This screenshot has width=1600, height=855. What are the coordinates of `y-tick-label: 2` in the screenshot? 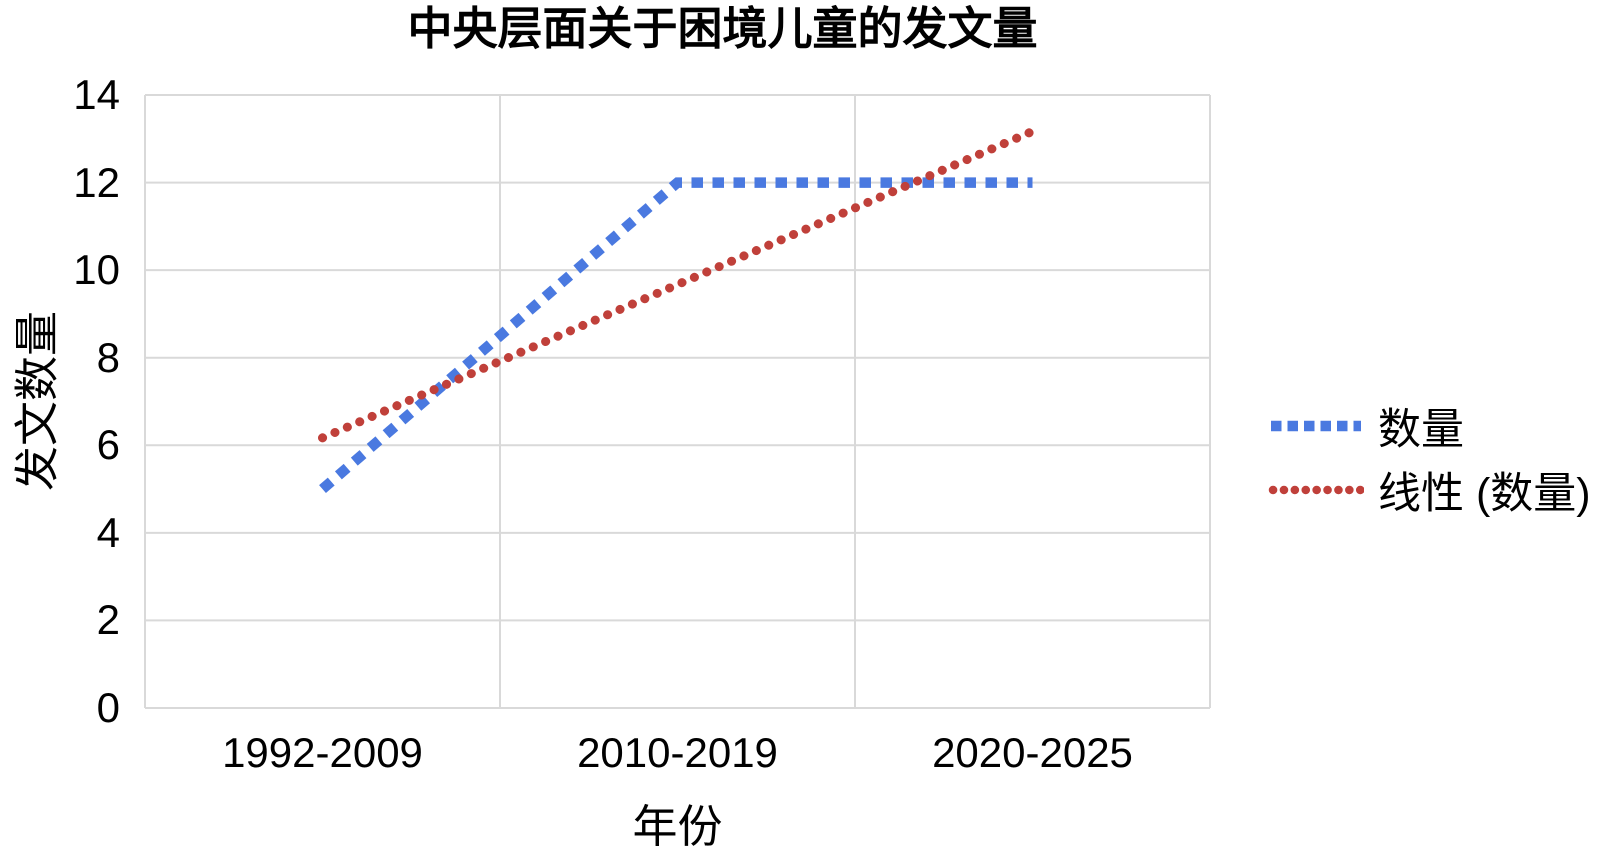 It's located at (108, 620).